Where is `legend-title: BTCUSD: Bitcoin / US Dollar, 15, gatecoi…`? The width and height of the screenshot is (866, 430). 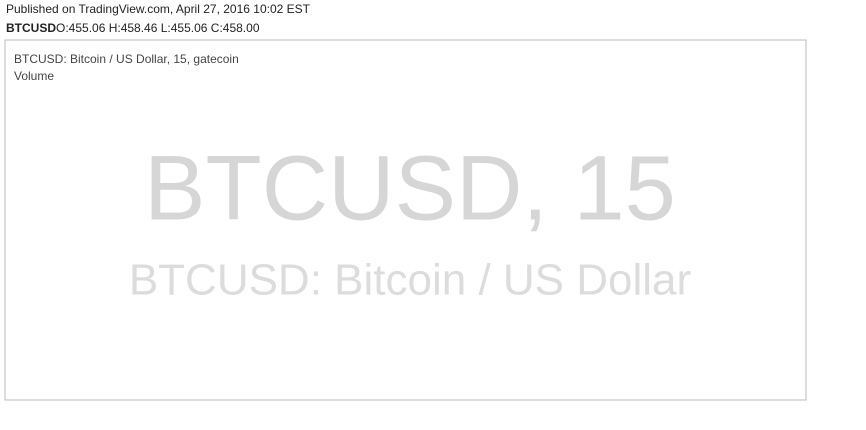
legend-title: BTCUSD: Bitcoin / US Dollar, 15, gatecoi… is located at coordinates (126, 59).